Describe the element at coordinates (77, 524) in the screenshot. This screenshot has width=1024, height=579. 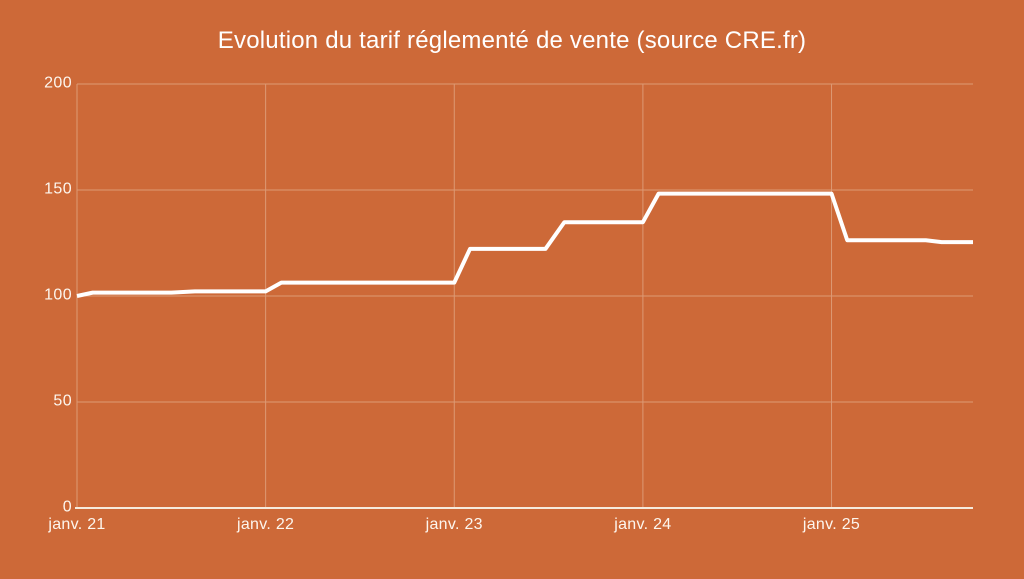
I see `x-tick-label-janv21: janv. 21` at that location.